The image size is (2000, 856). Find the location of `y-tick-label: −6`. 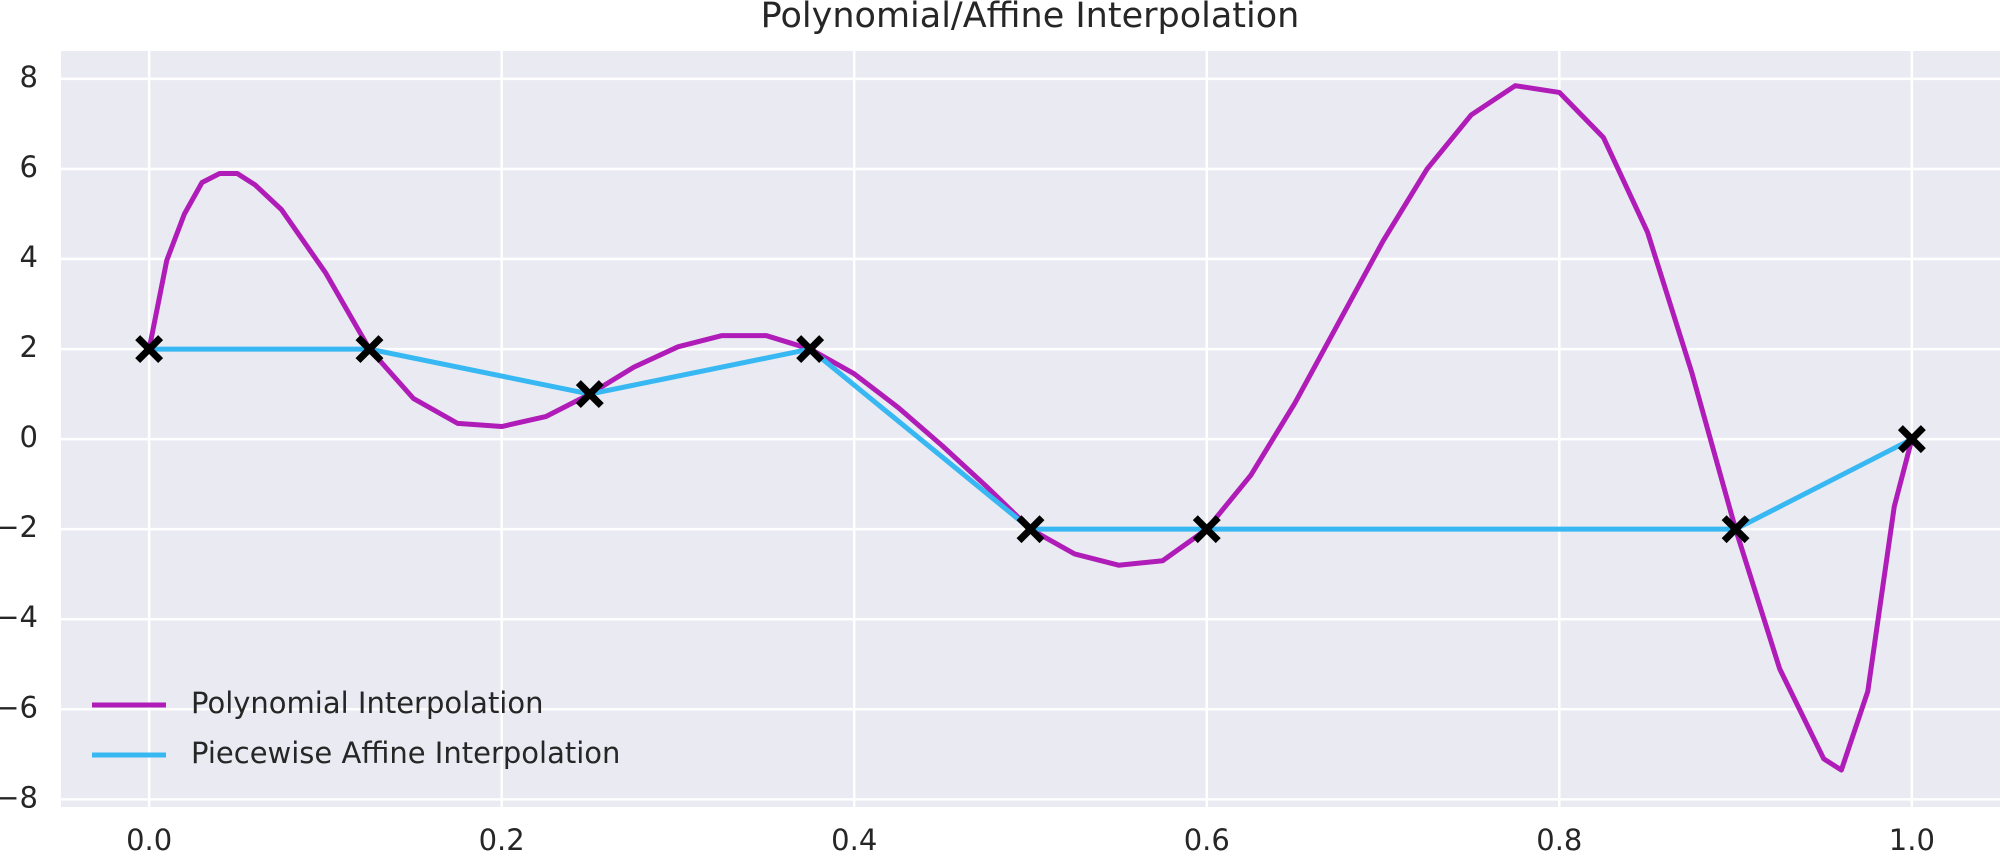

y-tick-label: −6 is located at coordinates (19, 707).